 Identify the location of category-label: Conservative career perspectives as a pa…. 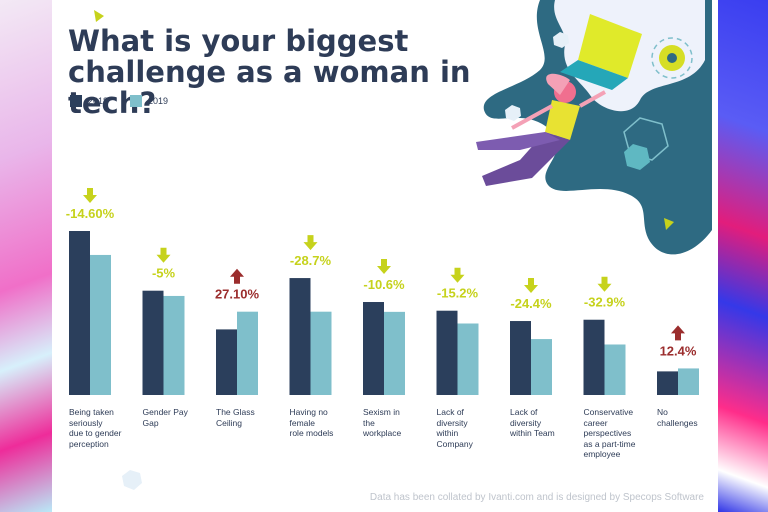
(609, 433).